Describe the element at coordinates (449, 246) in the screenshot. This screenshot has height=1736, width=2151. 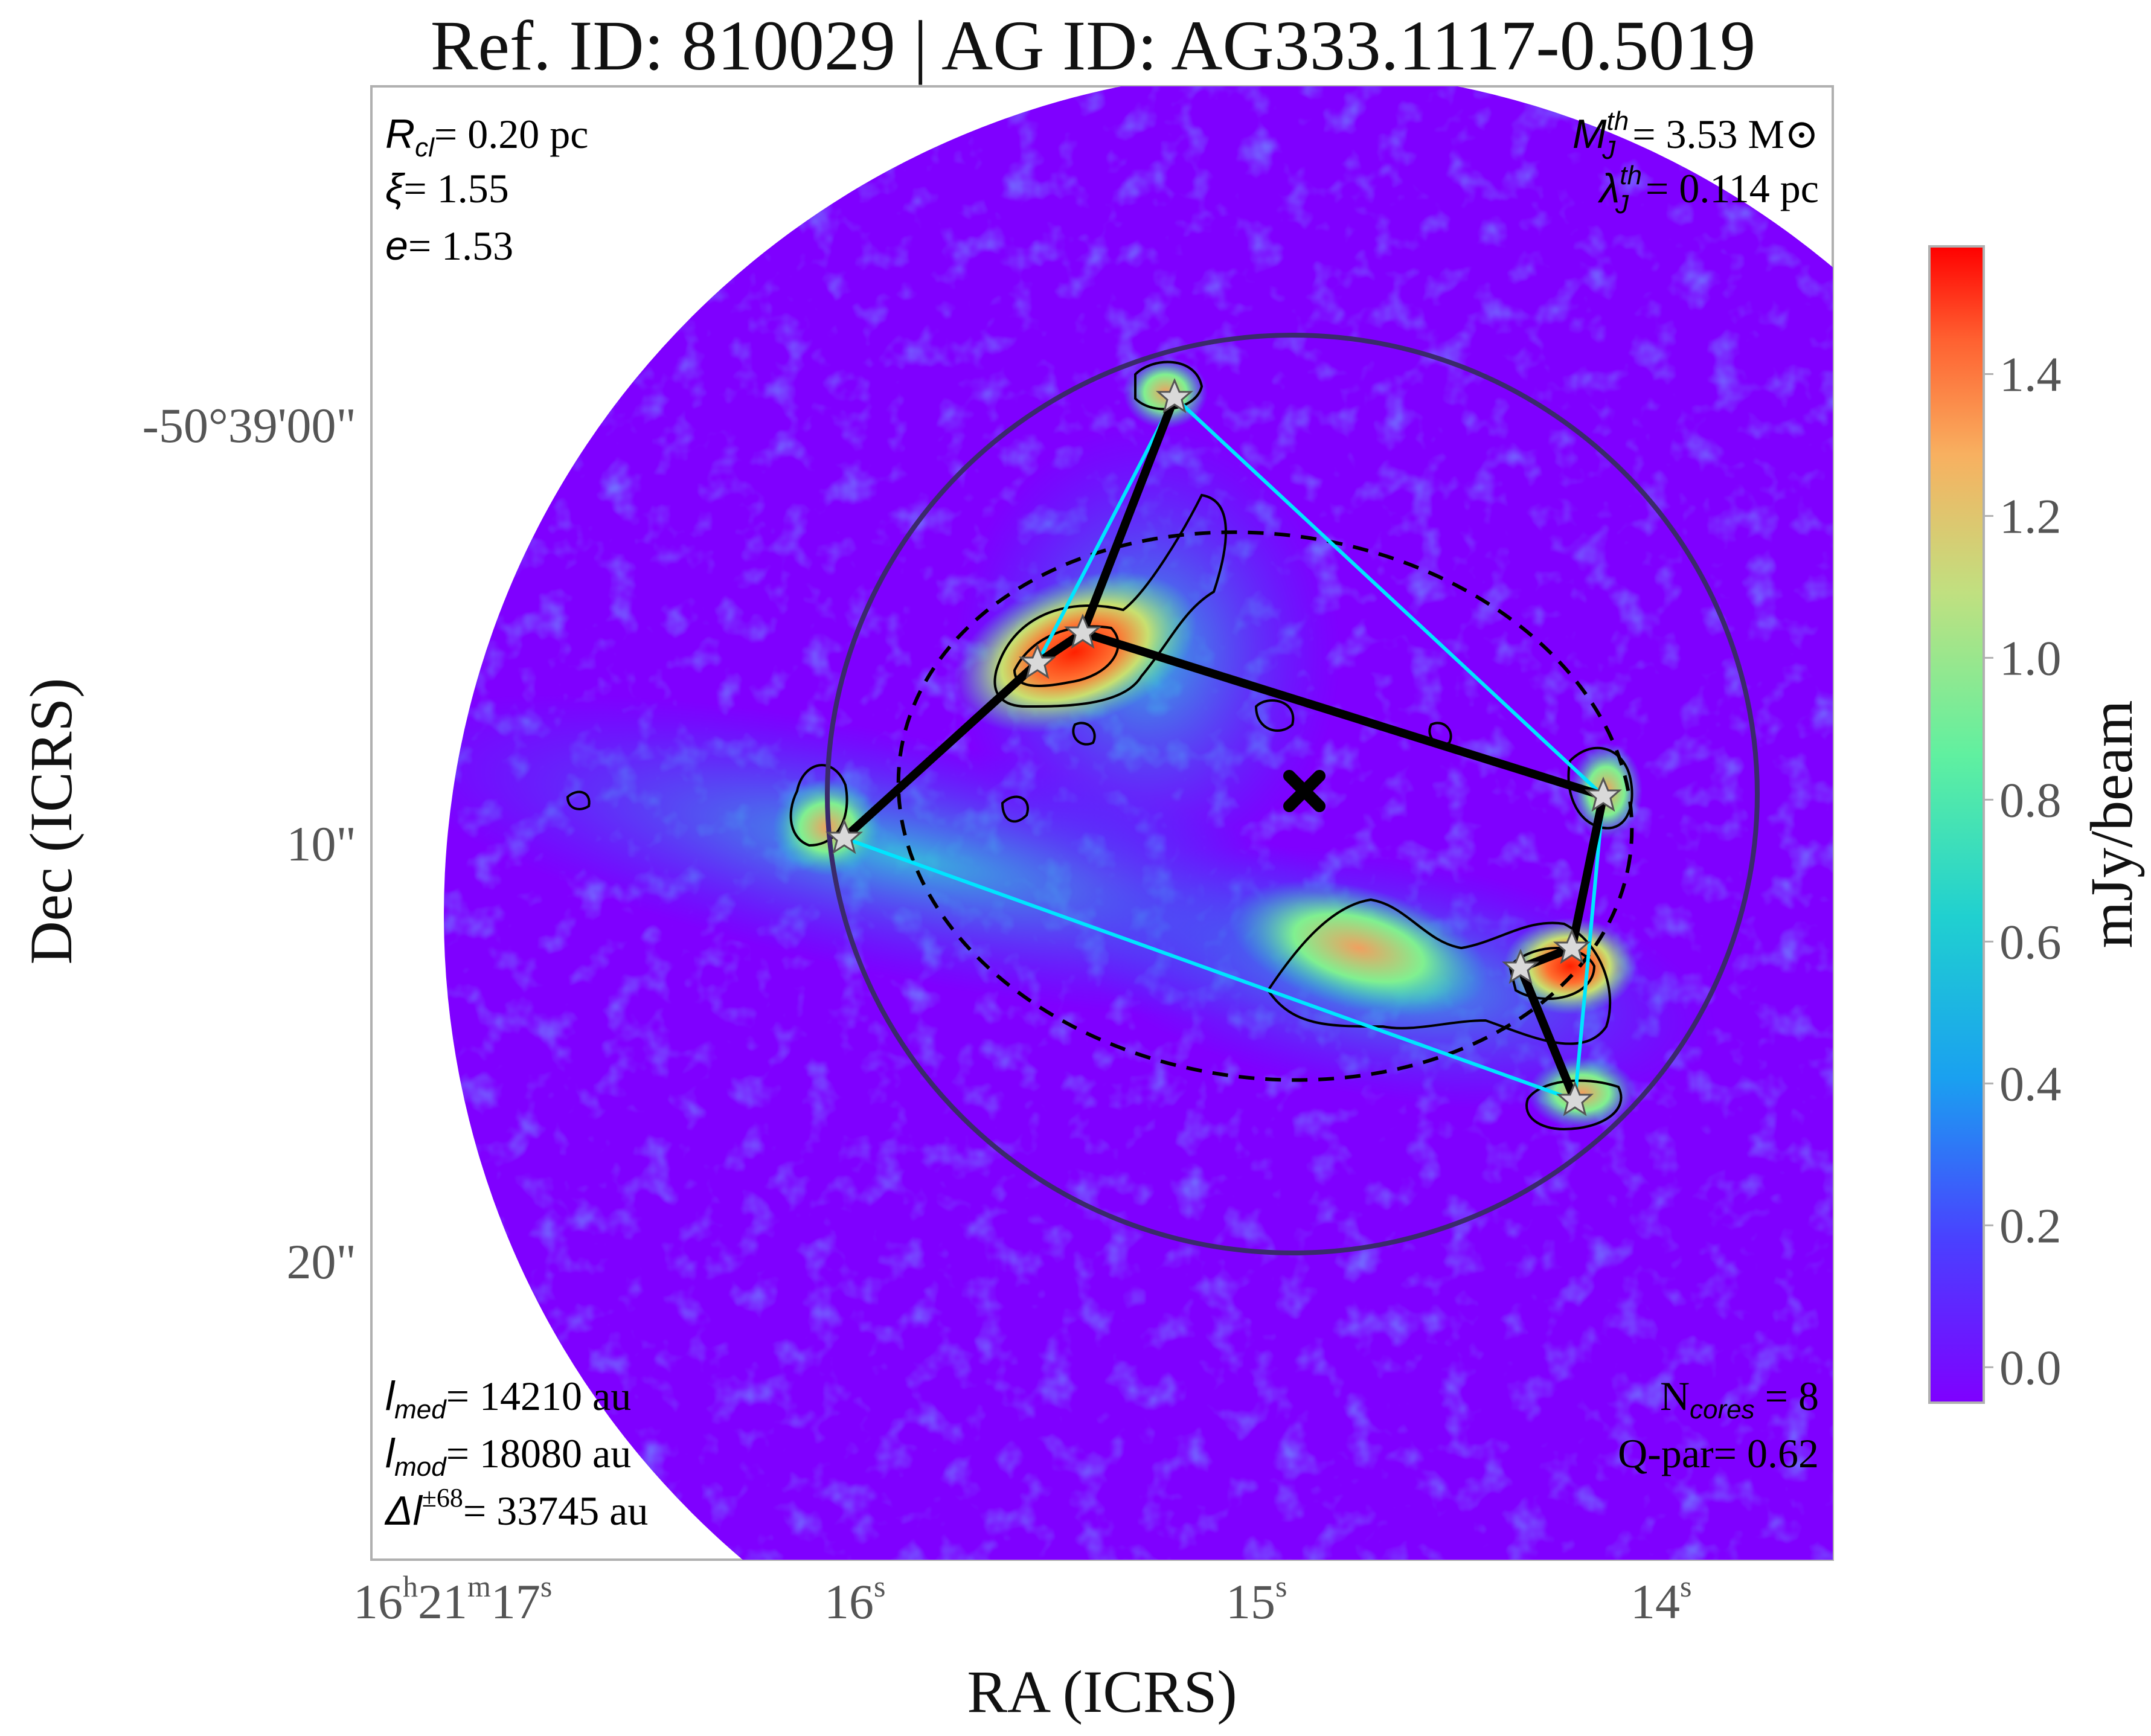
I see `annotation-e: e= 1.53` at that location.